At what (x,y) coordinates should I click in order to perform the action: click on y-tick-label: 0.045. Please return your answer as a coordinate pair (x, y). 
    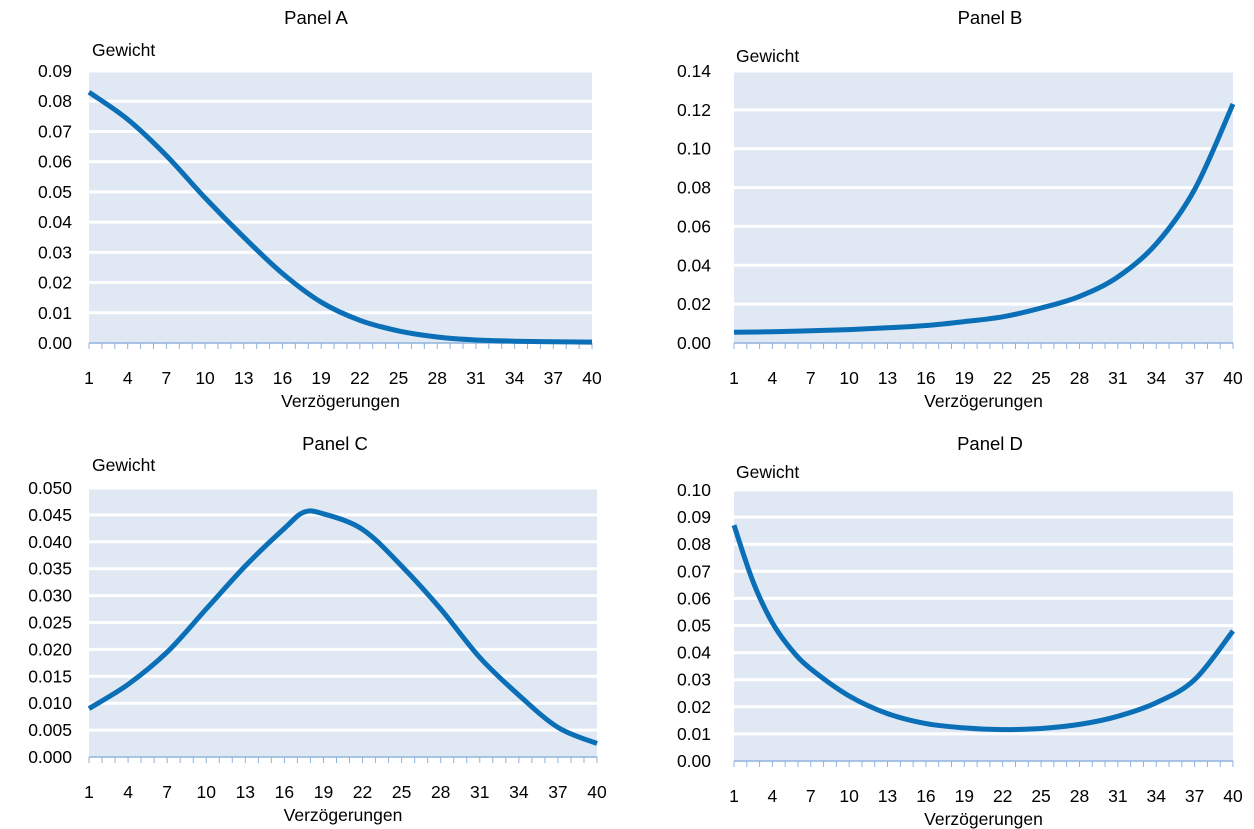
    Looking at the image, I should click on (50, 515).